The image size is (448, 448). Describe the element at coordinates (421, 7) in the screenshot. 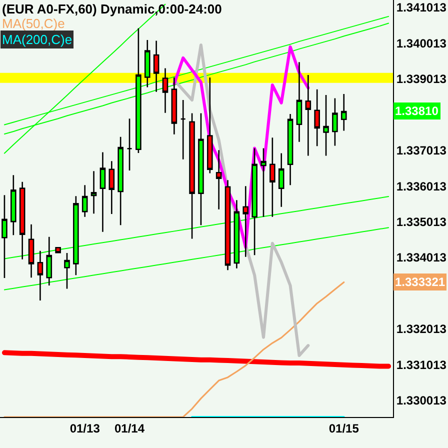

I see `y-tick-label: 1.341013` at that location.